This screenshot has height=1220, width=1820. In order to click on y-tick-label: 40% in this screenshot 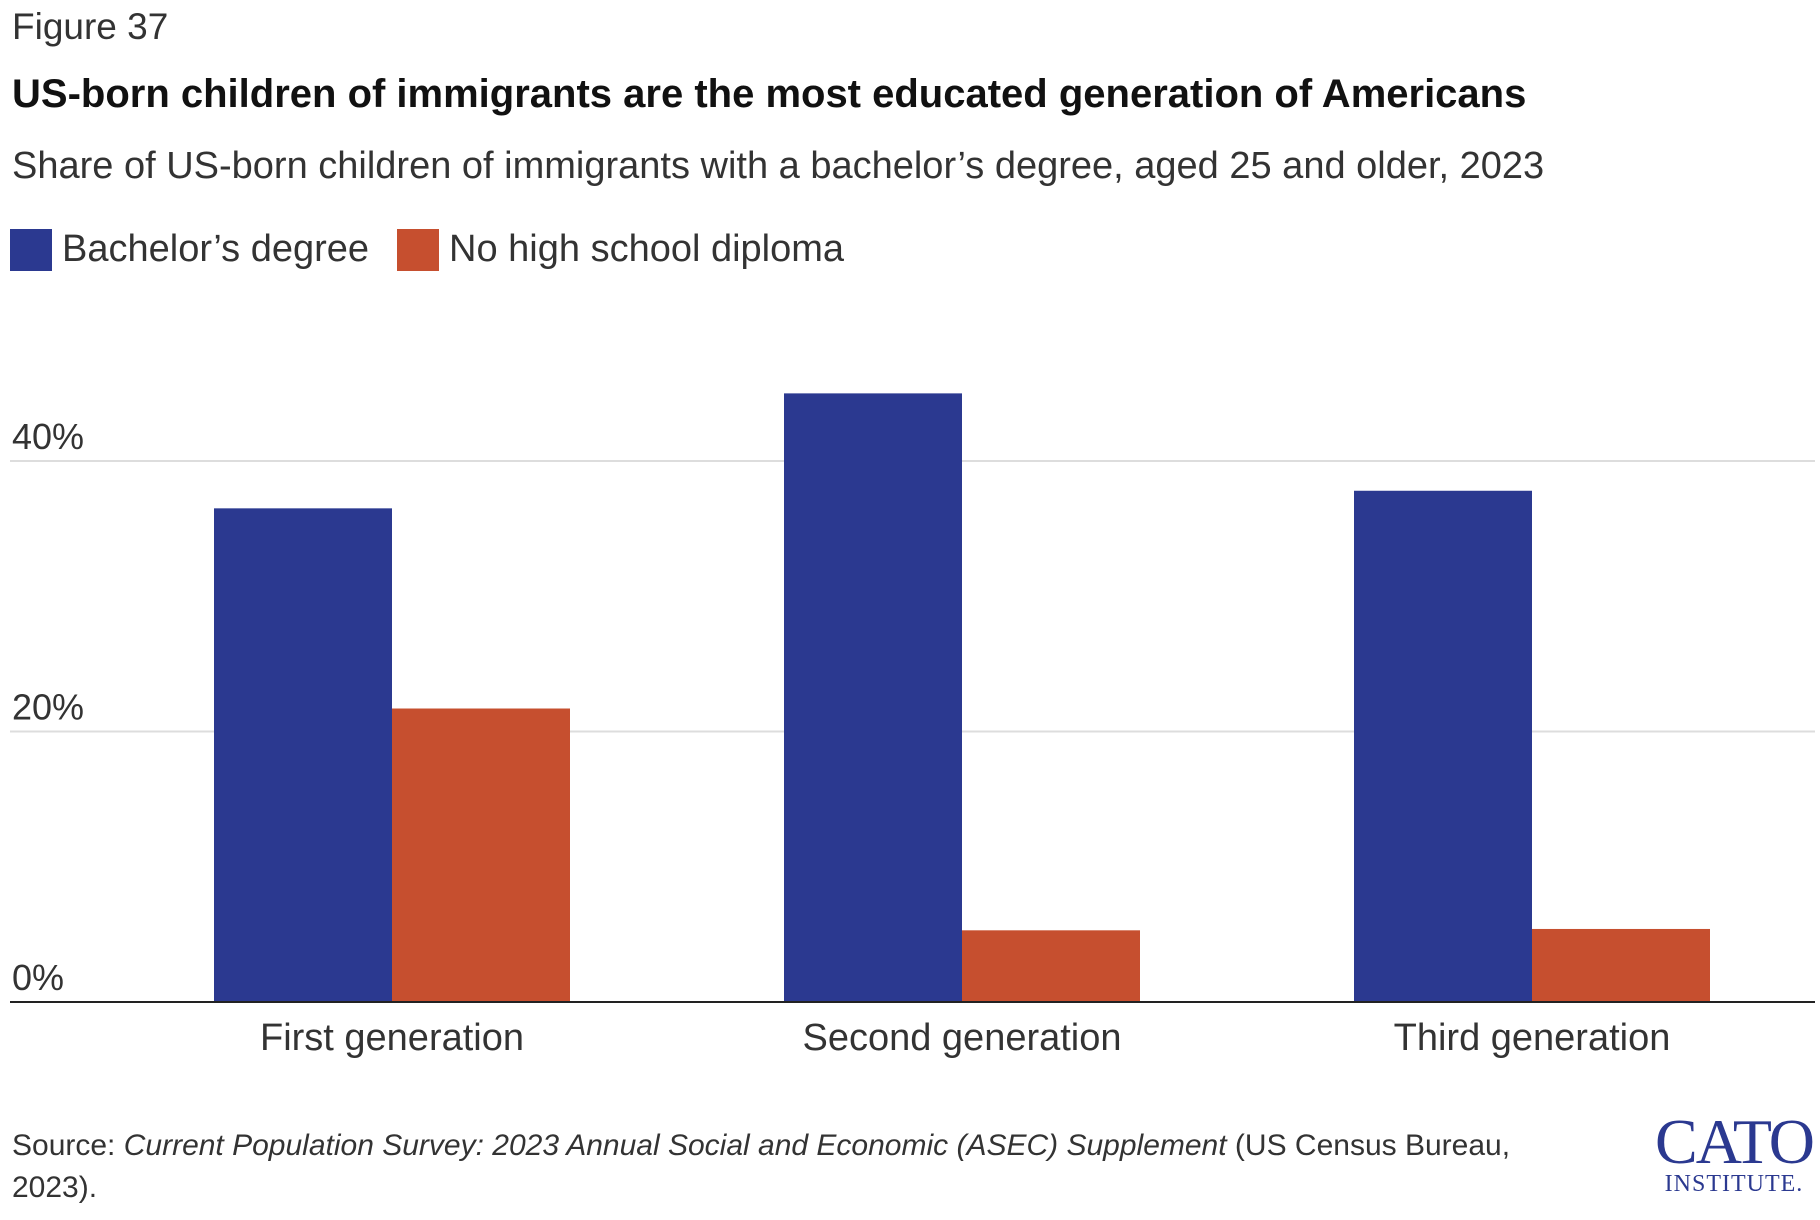, I will do `click(48, 436)`.